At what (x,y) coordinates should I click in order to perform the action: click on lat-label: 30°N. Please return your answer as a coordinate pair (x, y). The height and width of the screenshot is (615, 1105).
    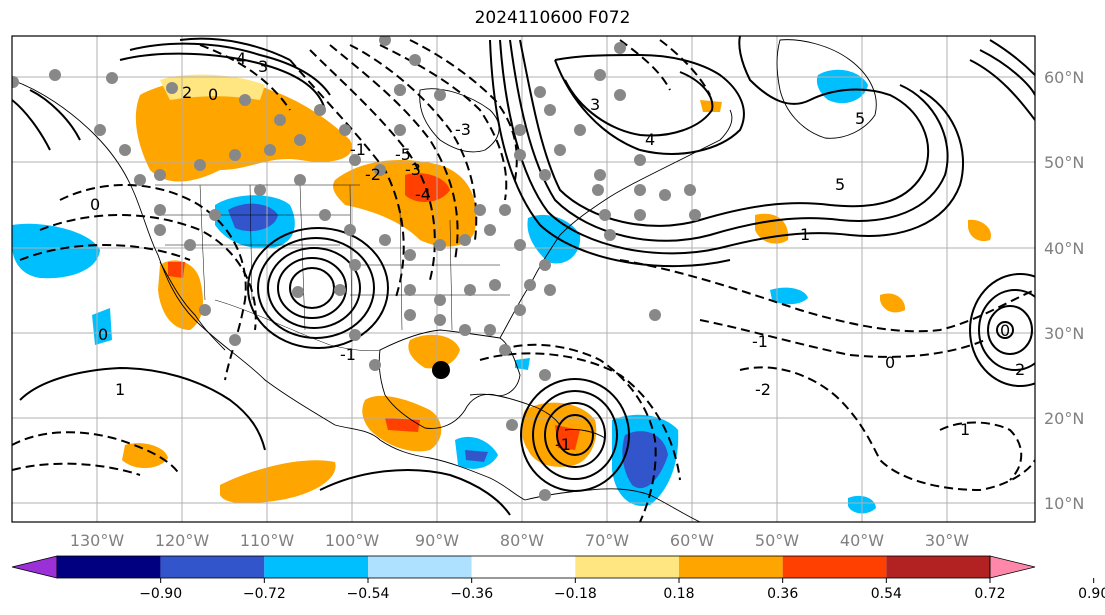
    Looking at the image, I should click on (1064, 333).